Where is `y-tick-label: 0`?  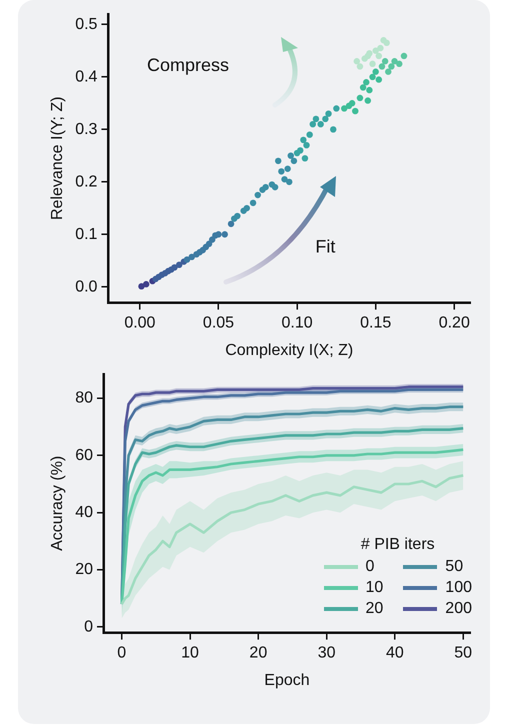 y-tick-label: 0 is located at coordinates (89, 627).